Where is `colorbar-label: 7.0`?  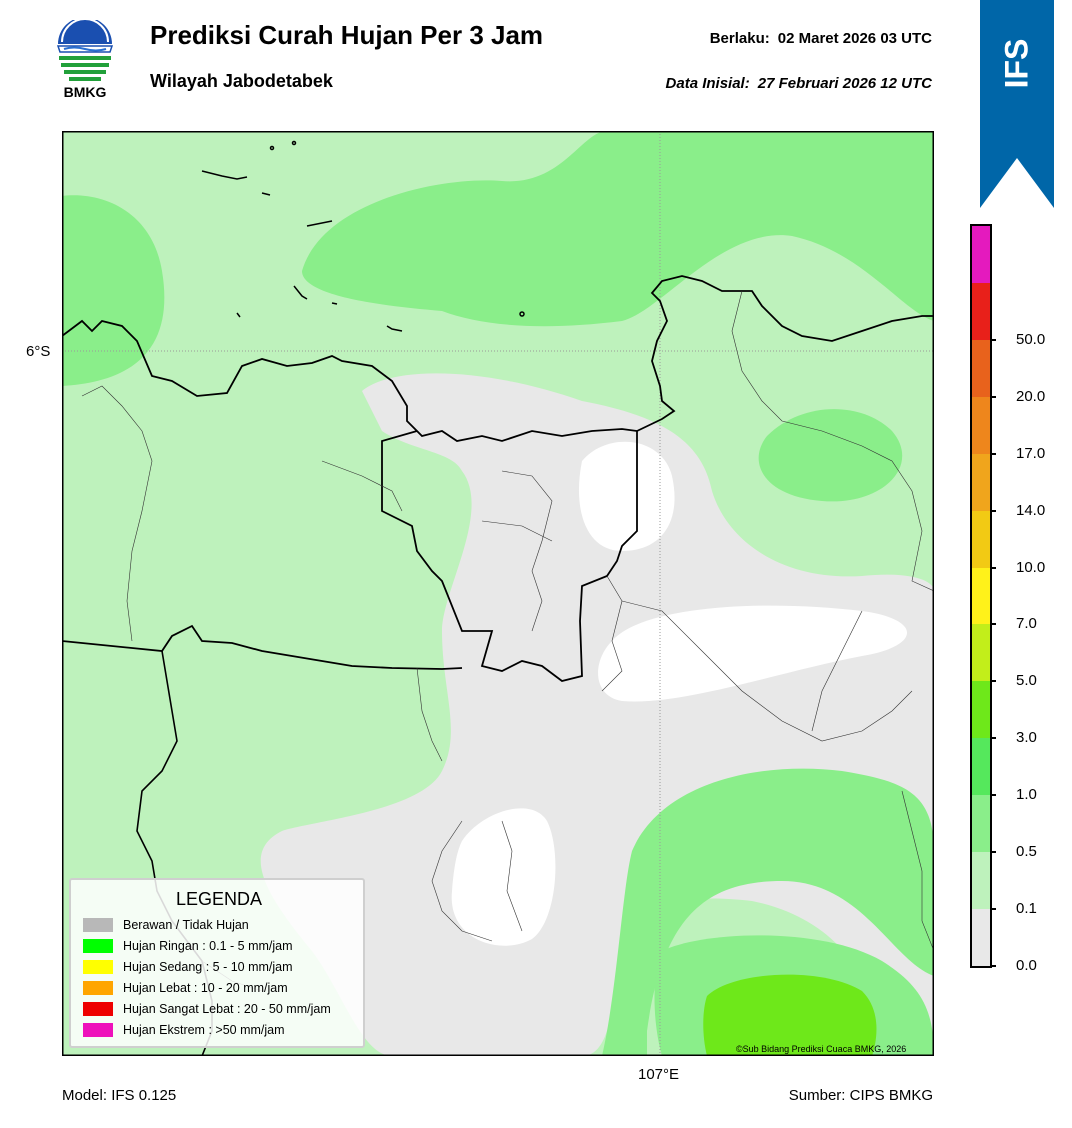
colorbar-label: 7.0 is located at coordinates (1026, 624).